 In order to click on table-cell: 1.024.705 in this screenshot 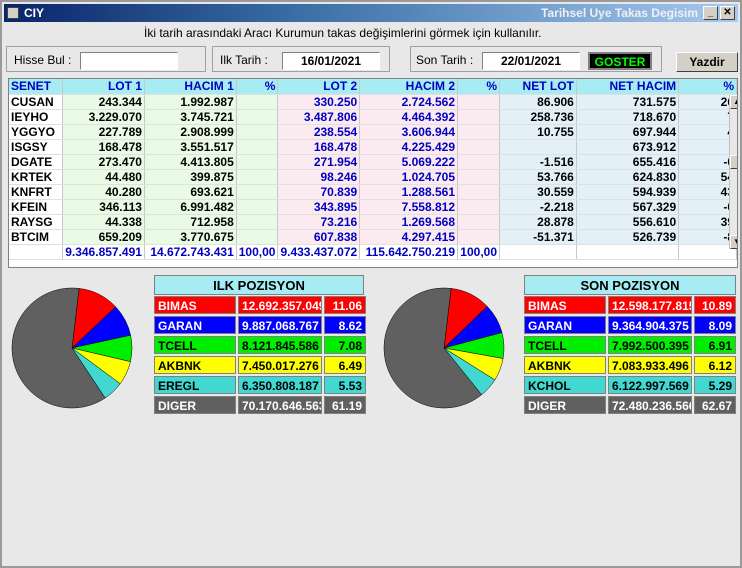, I will do `click(409, 177)`.